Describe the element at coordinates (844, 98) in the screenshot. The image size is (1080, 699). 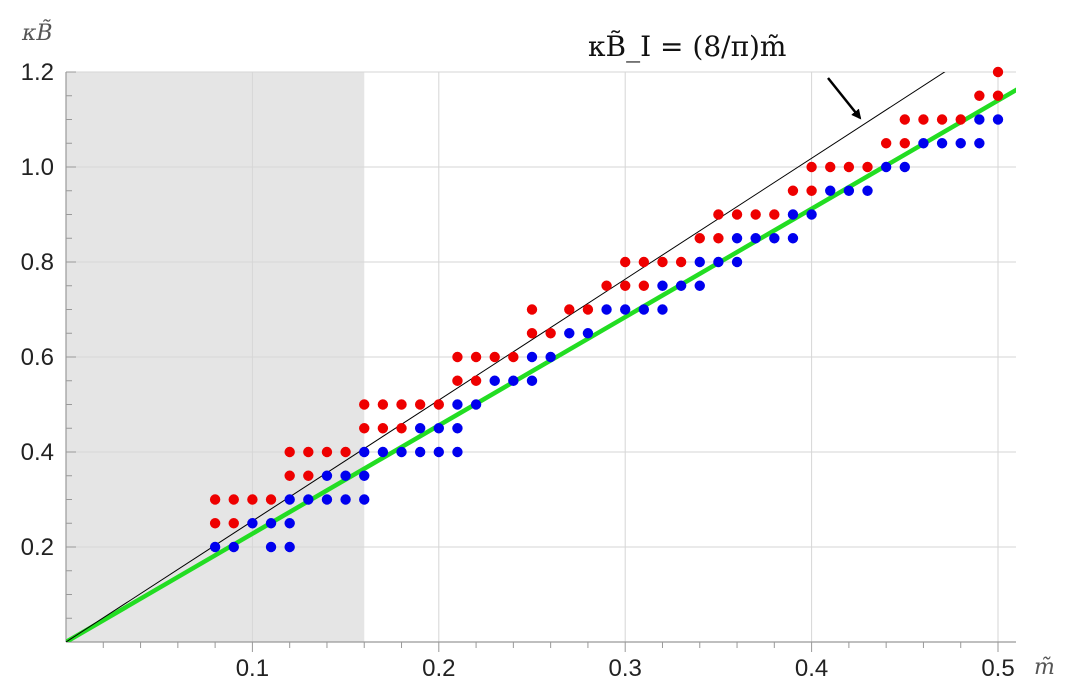
I see `annotation-arrow` at that location.